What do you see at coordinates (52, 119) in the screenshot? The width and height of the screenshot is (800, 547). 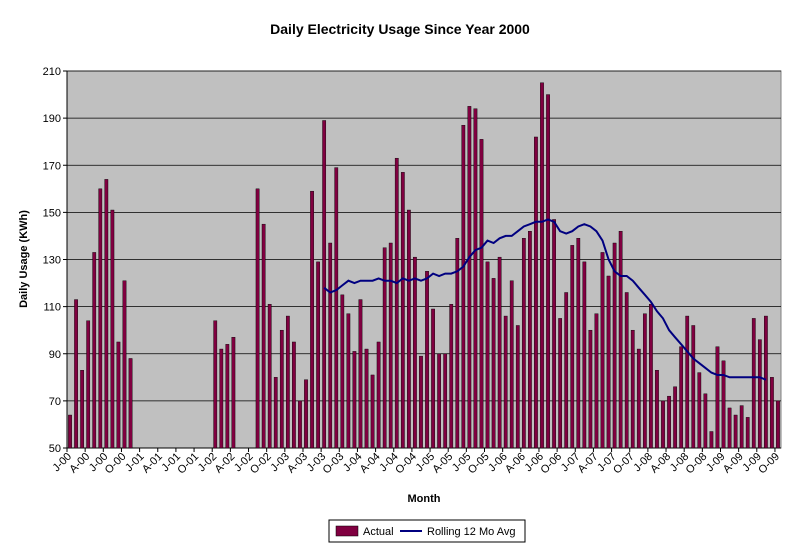 I see `y-tick-label: 190` at bounding box center [52, 119].